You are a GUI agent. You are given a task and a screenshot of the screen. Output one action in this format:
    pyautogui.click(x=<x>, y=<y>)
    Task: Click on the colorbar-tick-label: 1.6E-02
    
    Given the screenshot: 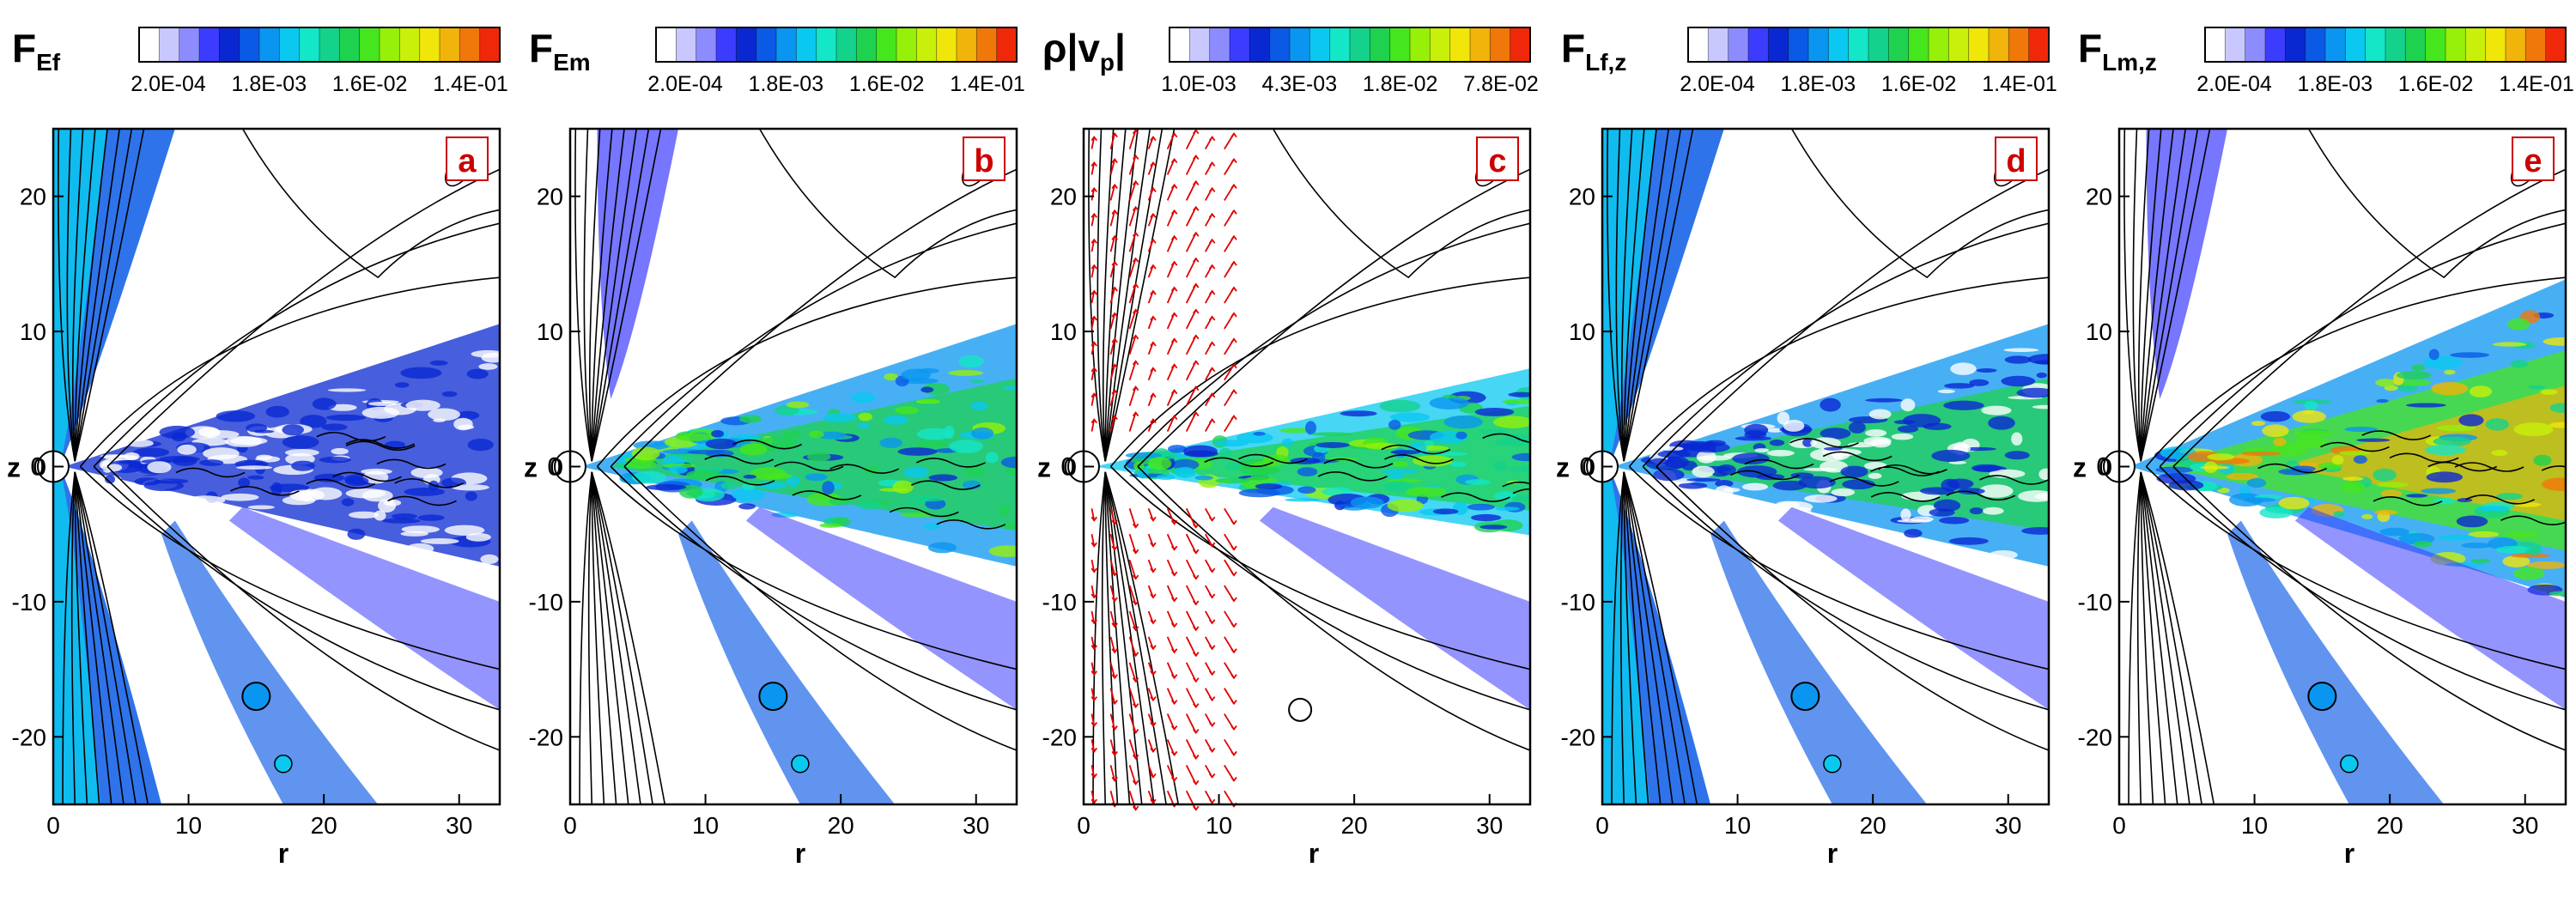 What is the action you would take?
    pyautogui.click(x=1919, y=84)
    